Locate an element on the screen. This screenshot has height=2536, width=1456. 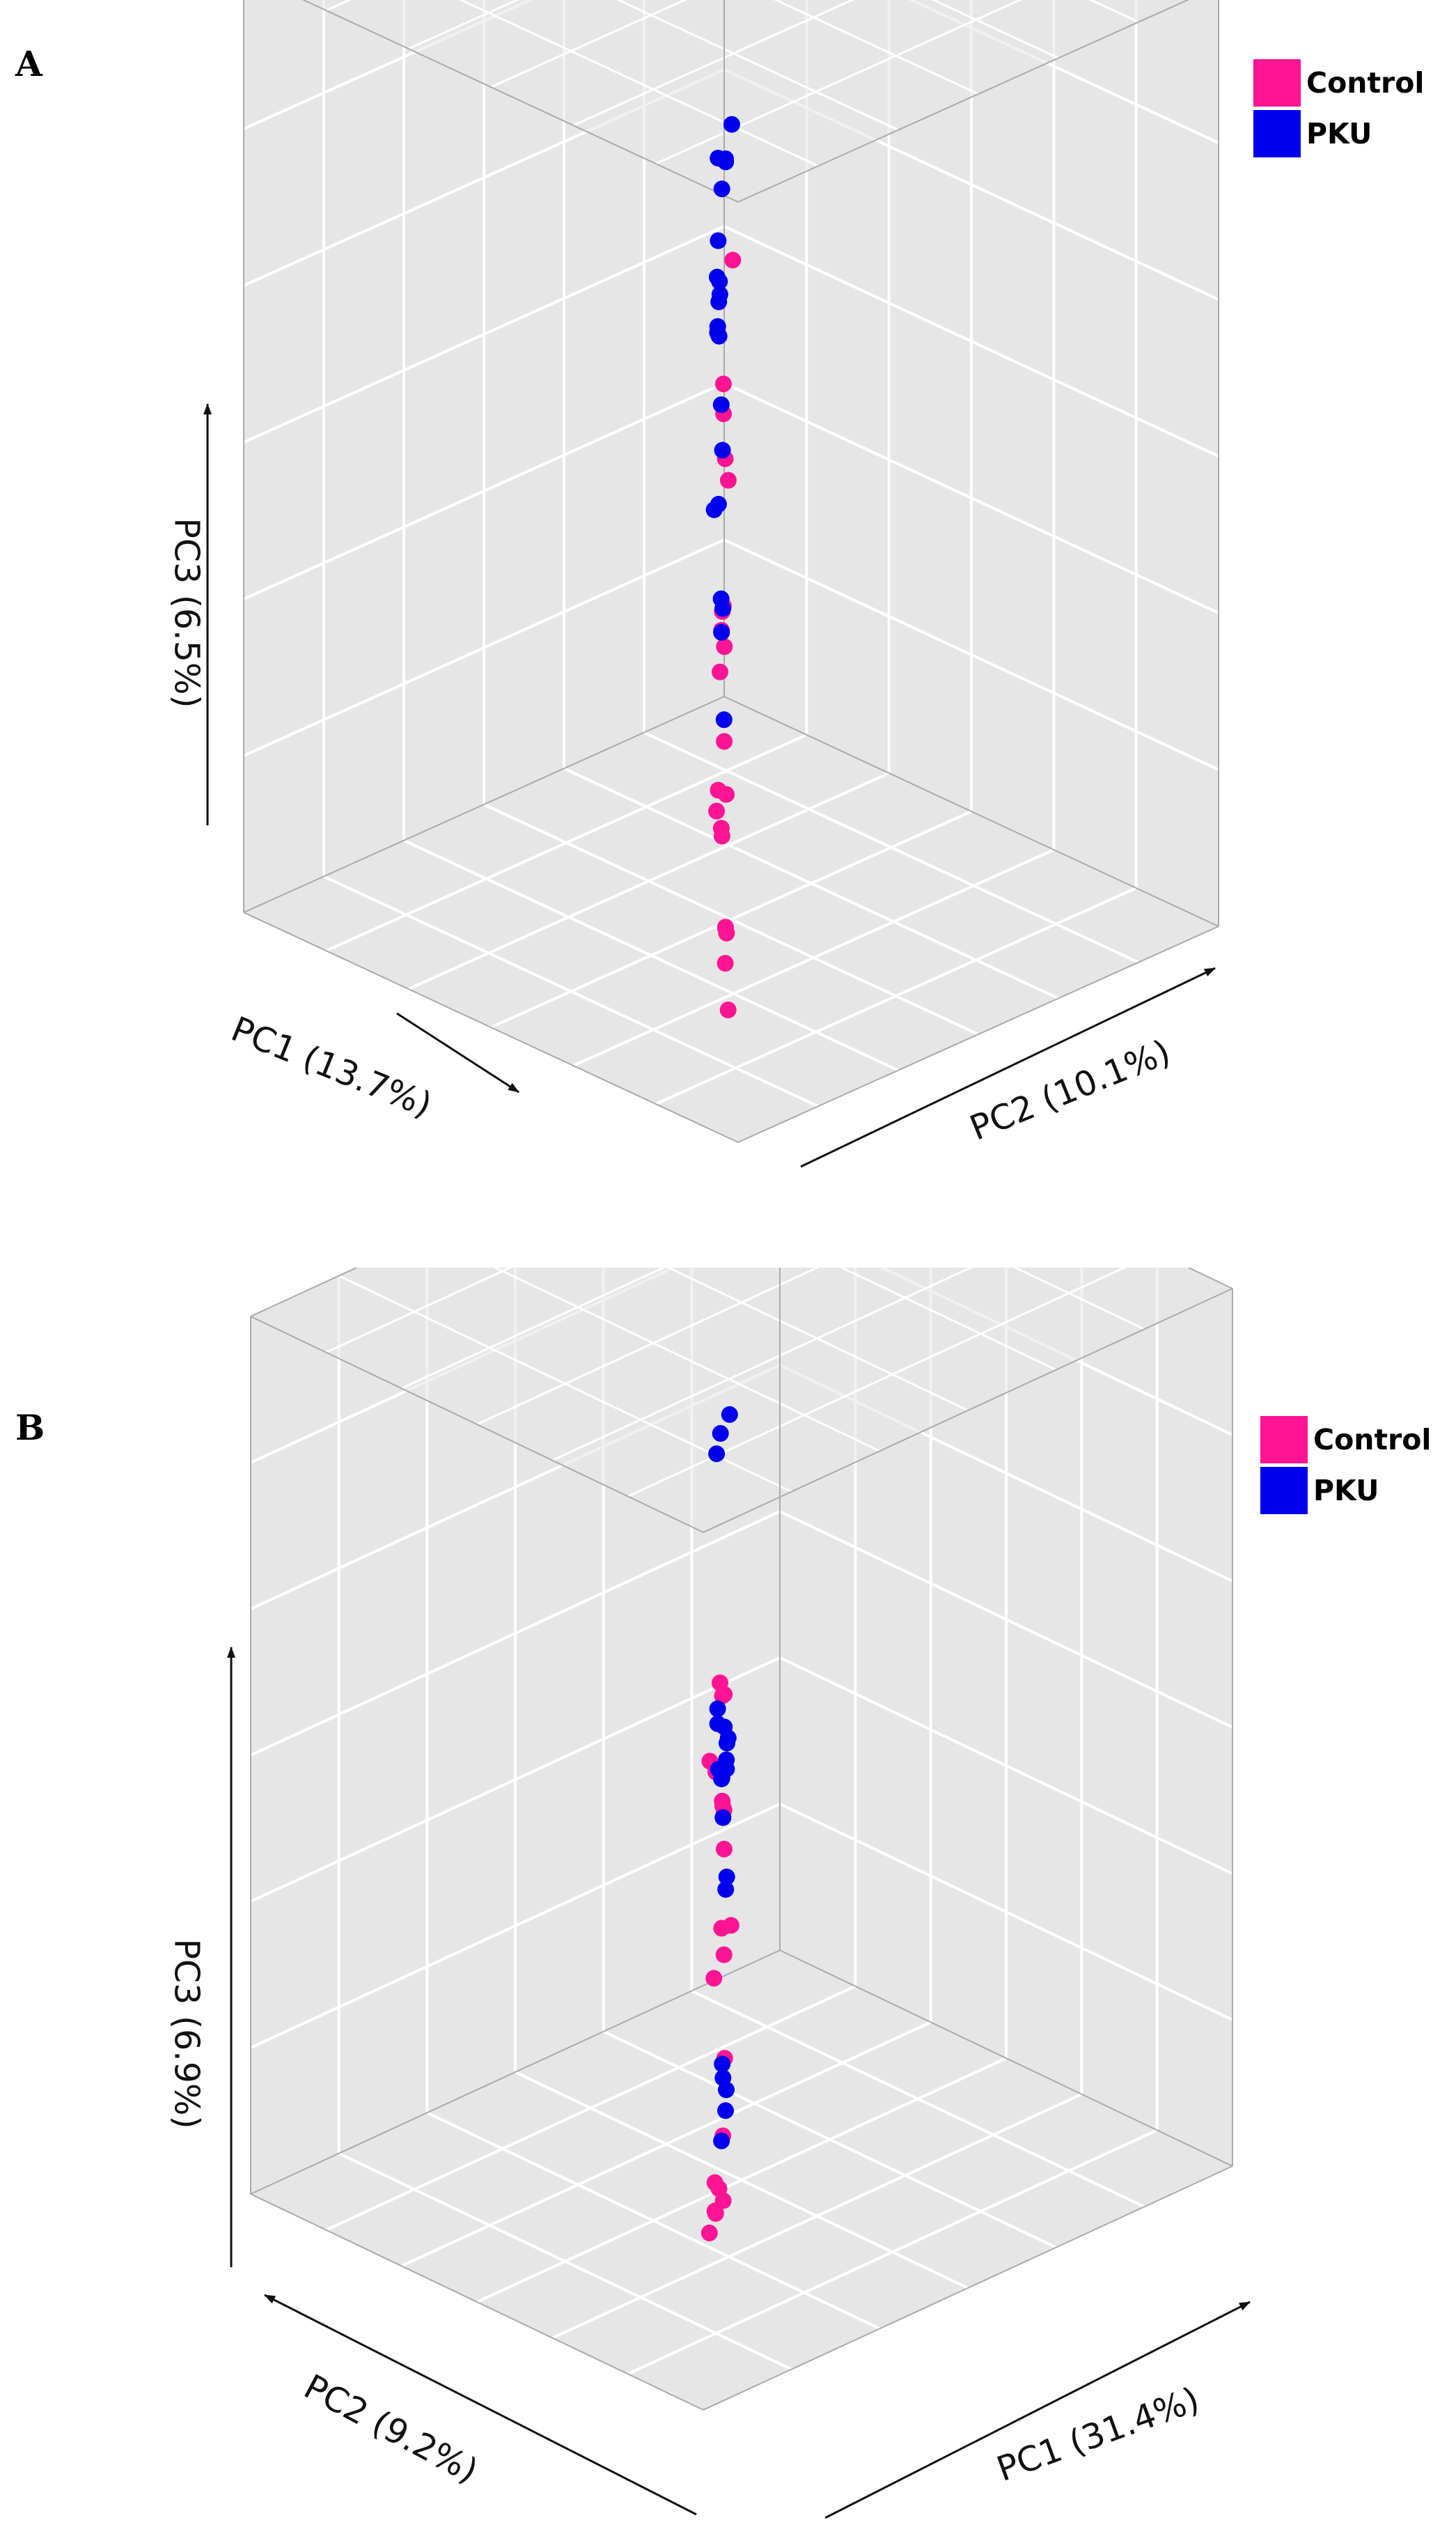
legend-swatch-control is located at coordinates (1277, 83).